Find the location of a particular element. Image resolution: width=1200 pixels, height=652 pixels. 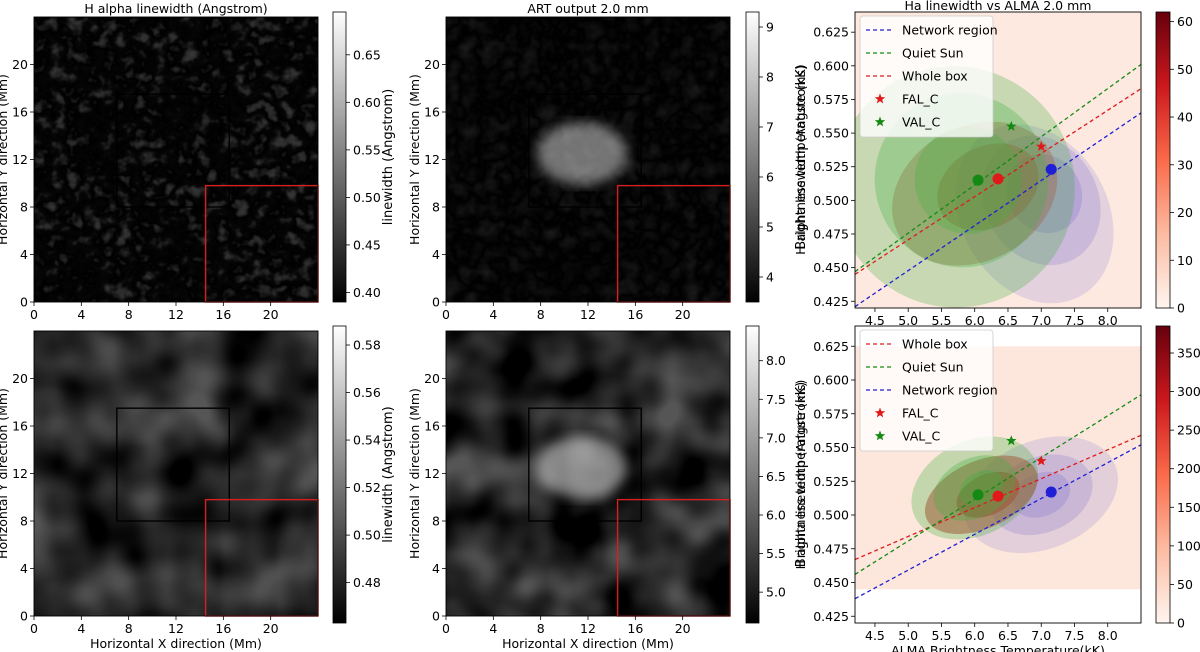

colorbar-tick-label: 9 is located at coordinates (770, 27).